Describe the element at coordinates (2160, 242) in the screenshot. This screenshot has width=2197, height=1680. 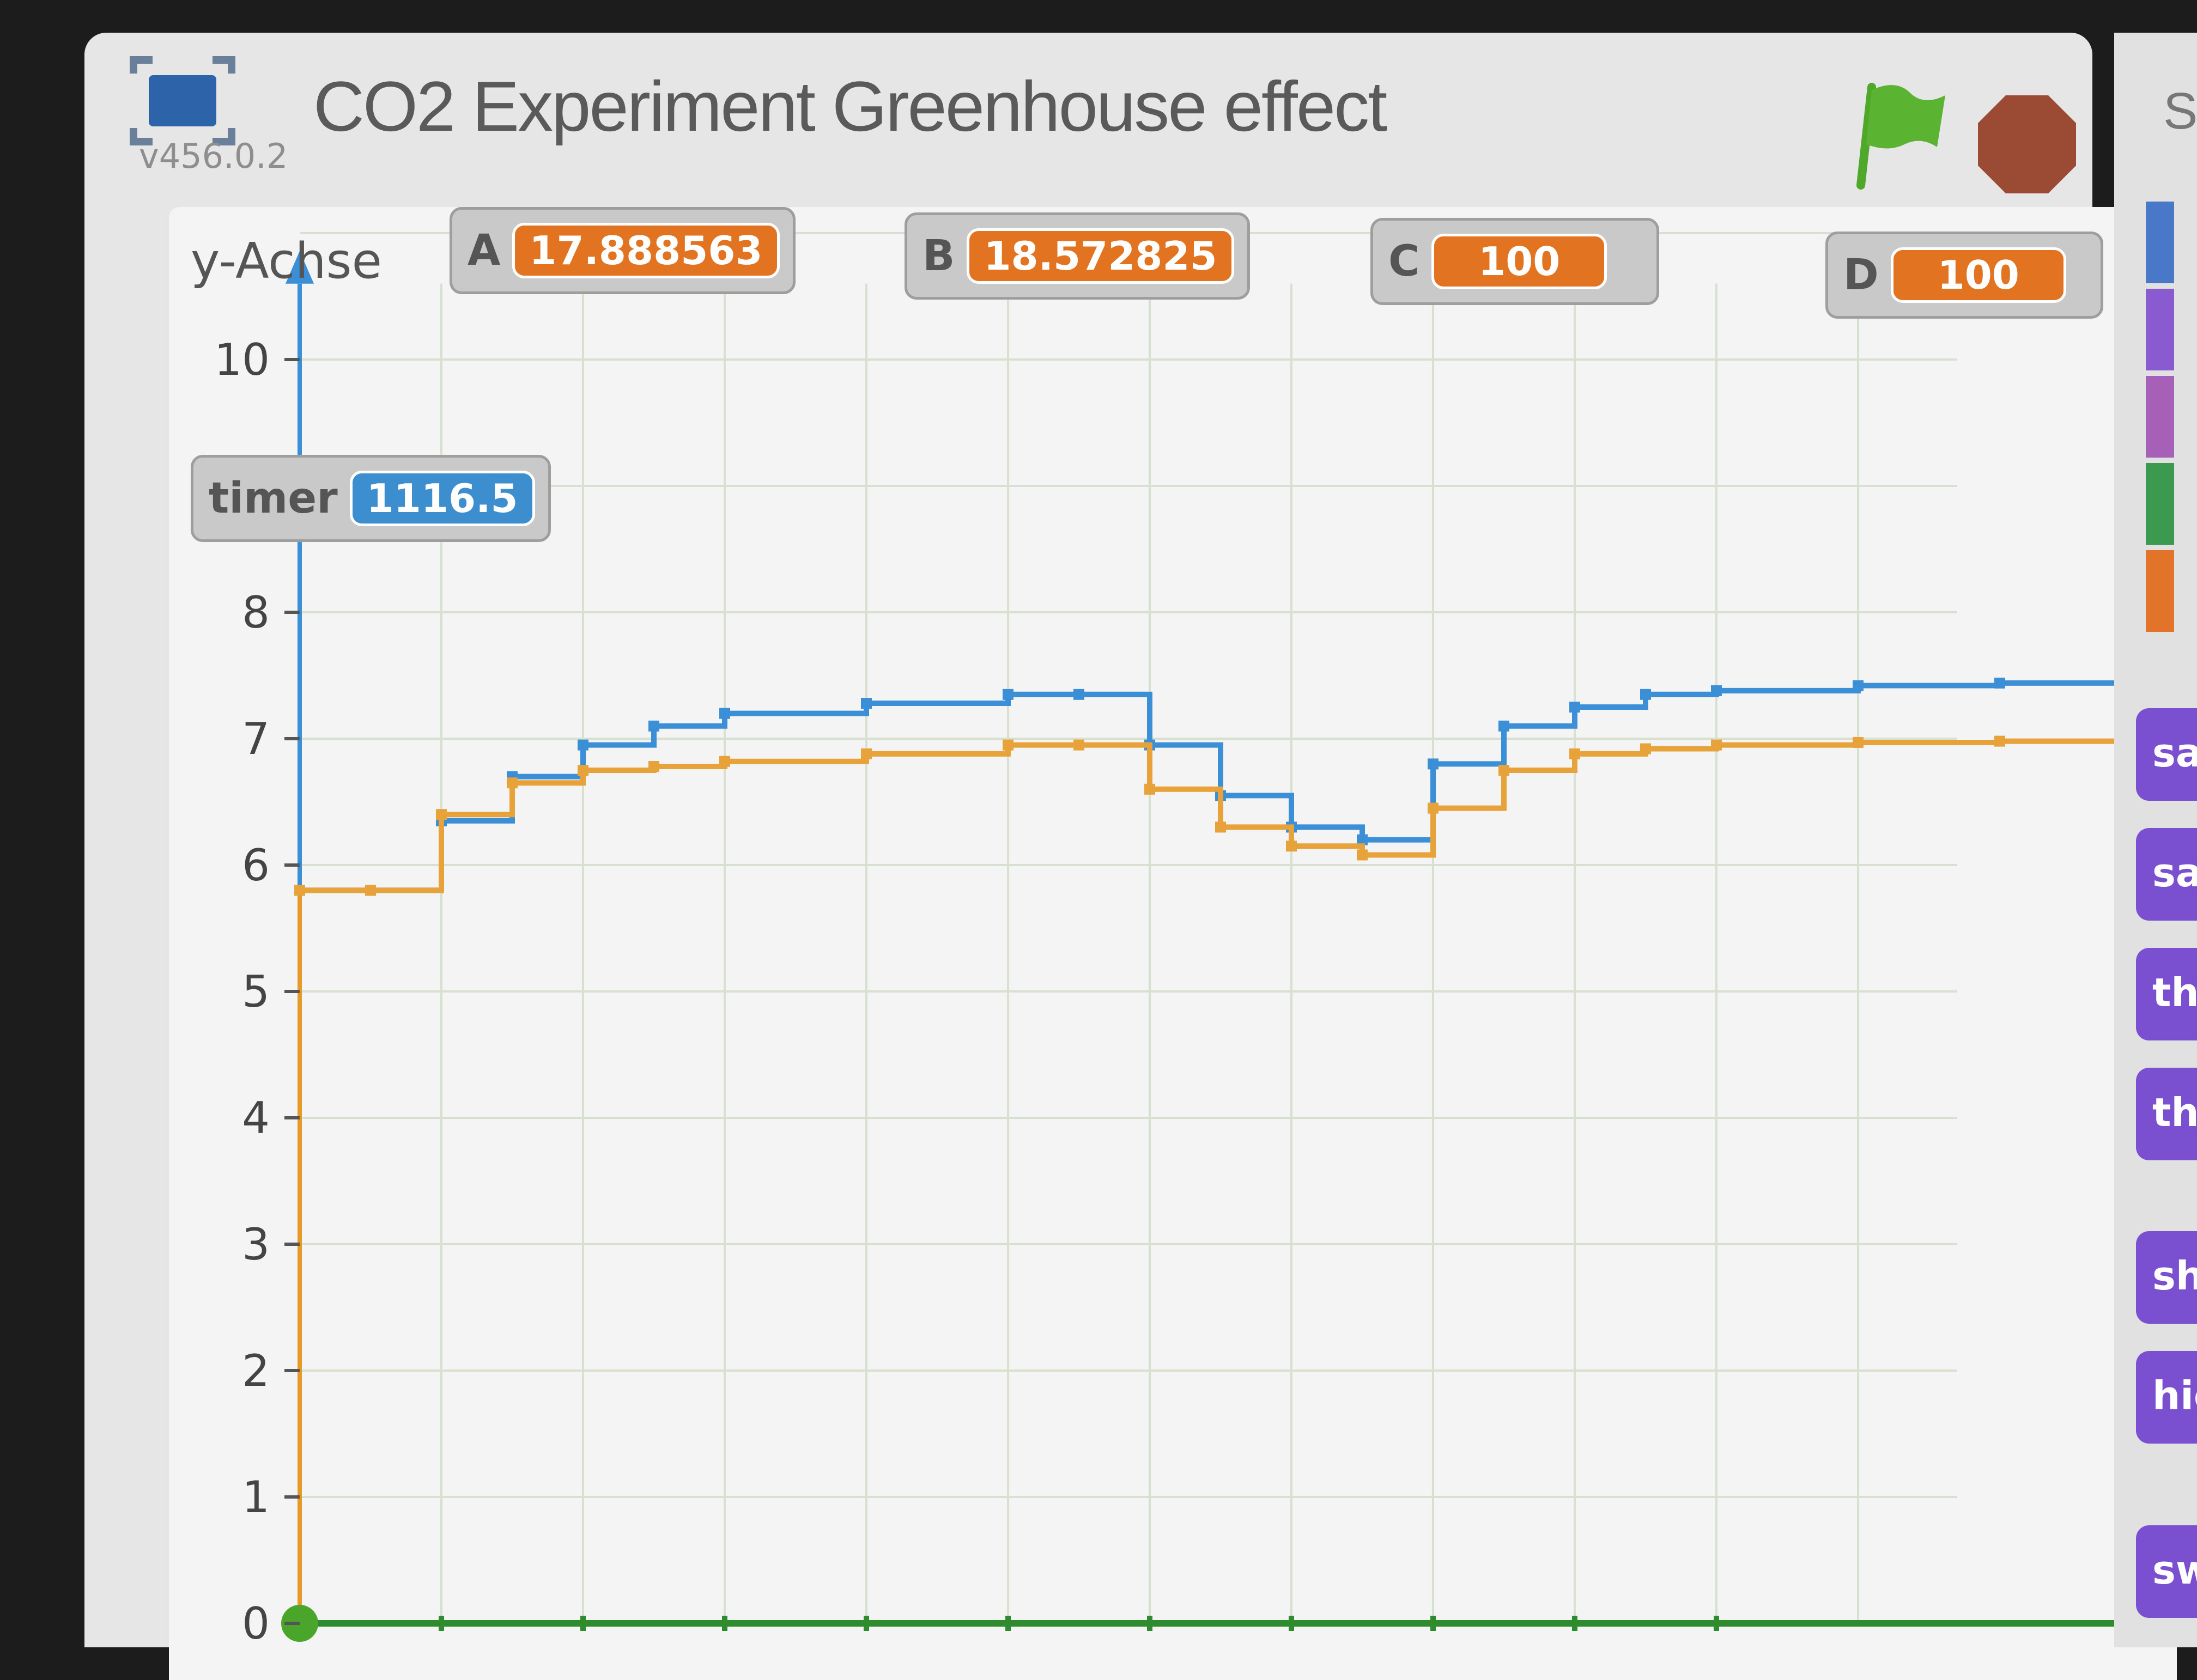
I see `category-stripe-motion` at that location.